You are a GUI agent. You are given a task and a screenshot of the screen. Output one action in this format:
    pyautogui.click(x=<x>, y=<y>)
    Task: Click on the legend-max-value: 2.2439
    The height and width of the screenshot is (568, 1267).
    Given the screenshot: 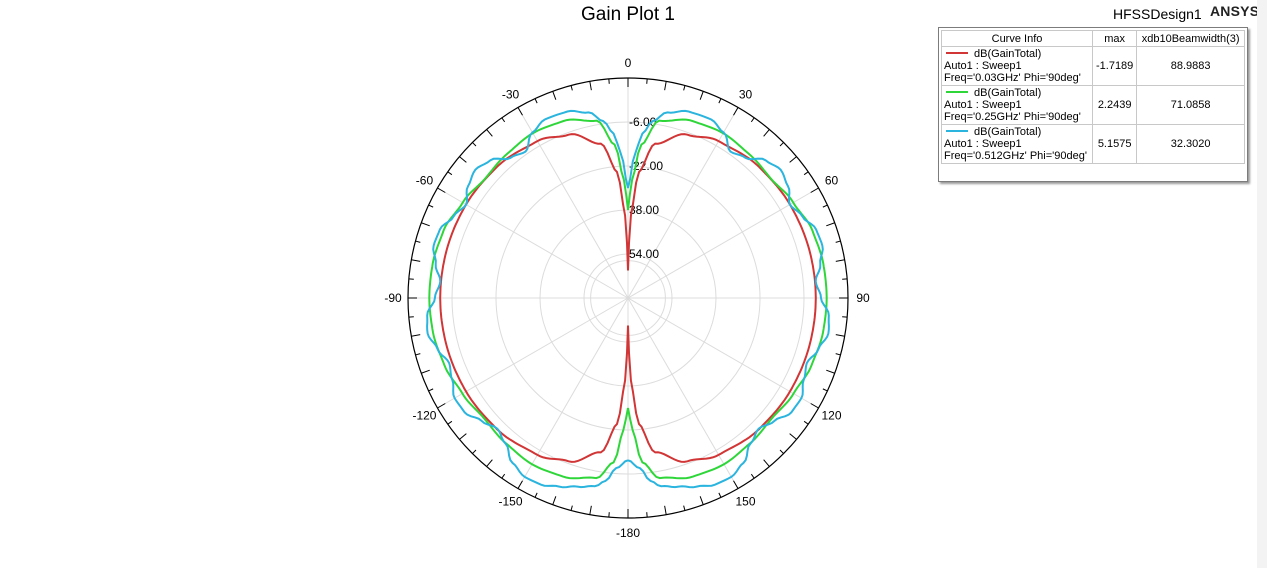 What is the action you would take?
    pyautogui.click(x=1114, y=105)
    